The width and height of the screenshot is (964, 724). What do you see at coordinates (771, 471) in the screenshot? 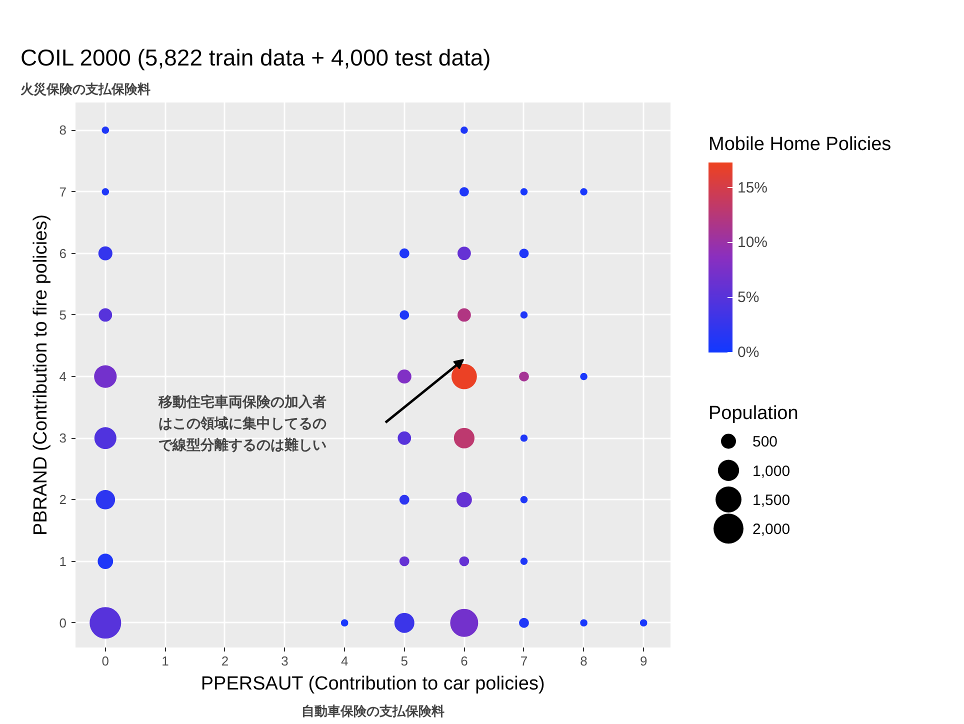
I see `legend-label: 1,000` at bounding box center [771, 471].